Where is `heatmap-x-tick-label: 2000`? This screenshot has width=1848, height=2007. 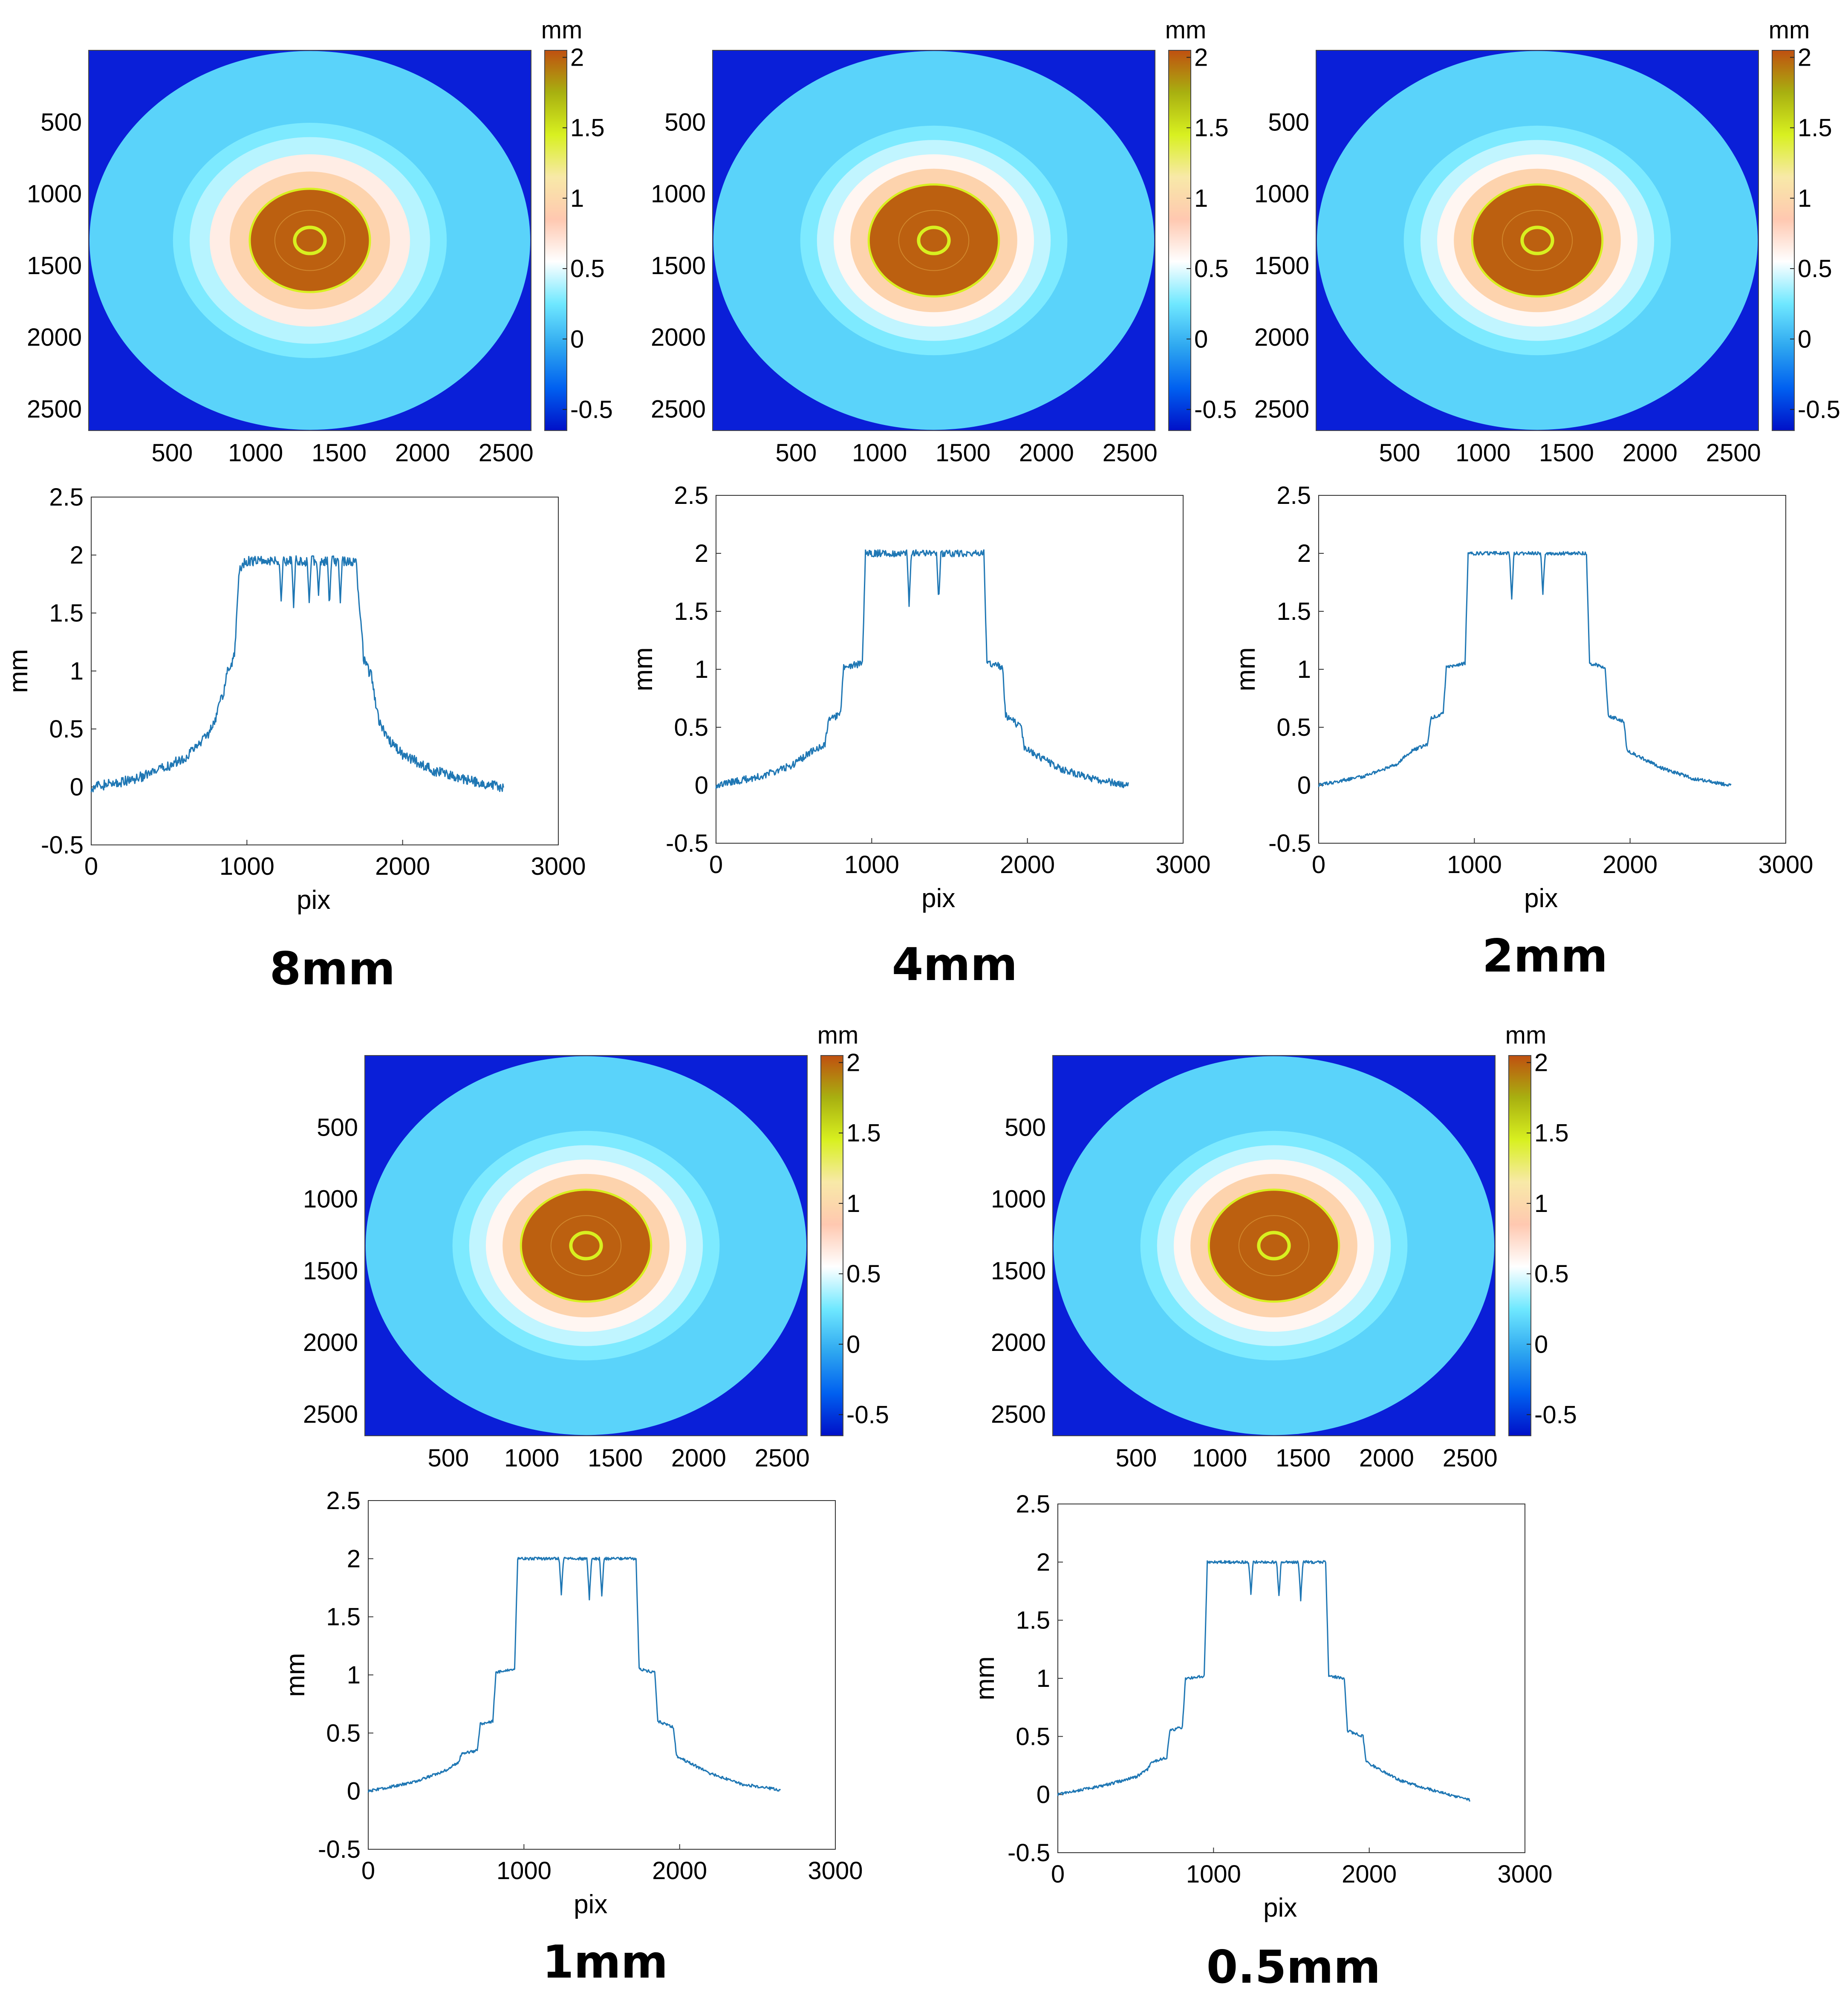
heatmap-x-tick-label: 2000 is located at coordinates (1386, 1458).